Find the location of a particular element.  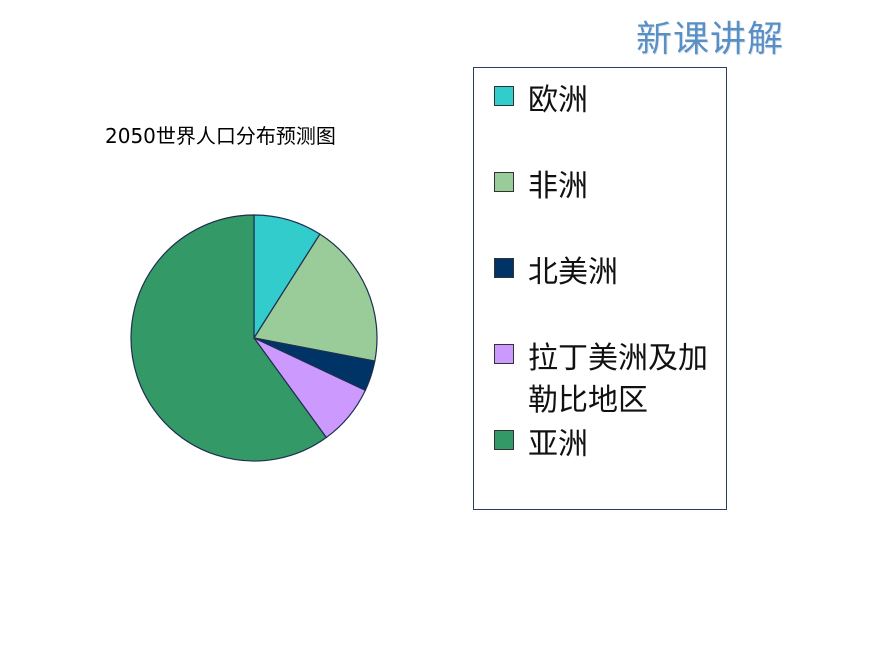

pie-slice-africa is located at coordinates (315, 297).